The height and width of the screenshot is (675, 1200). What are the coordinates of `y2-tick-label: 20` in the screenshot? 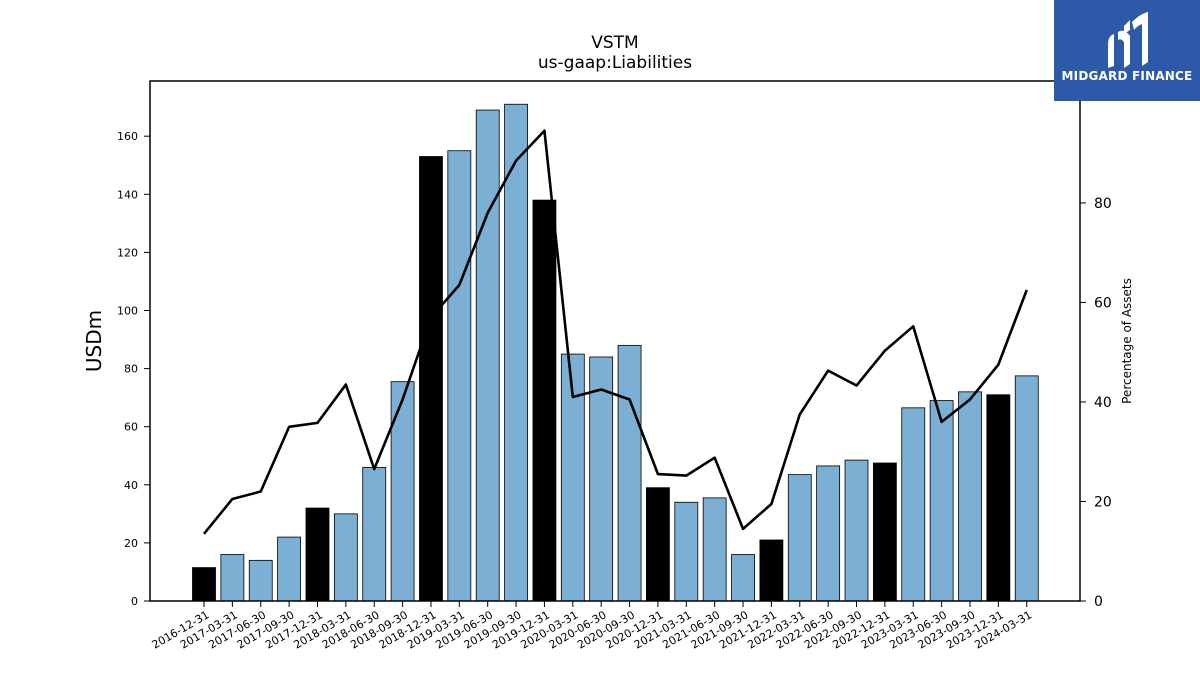 It's located at (1103, 502).